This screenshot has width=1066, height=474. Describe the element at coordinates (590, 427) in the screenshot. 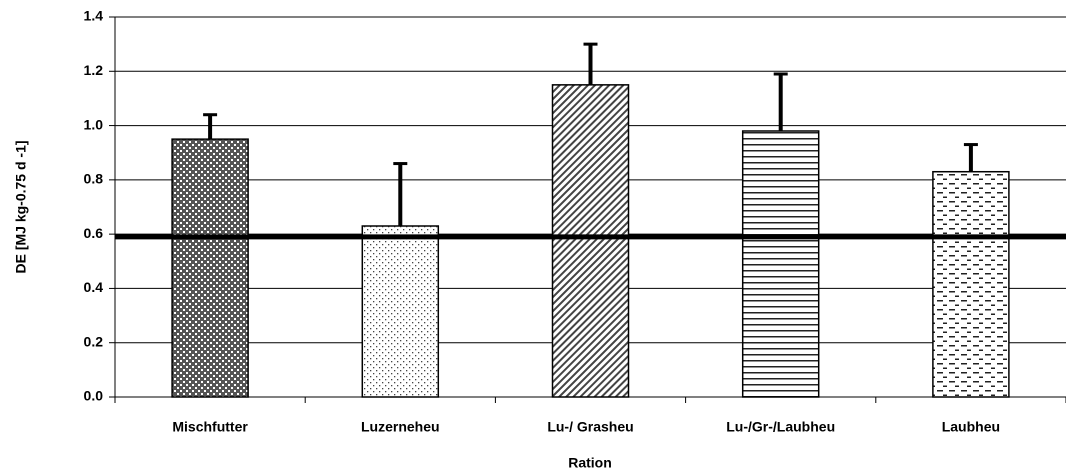

I see `x-tick-label: Lu-/ Grasheu` at that location.